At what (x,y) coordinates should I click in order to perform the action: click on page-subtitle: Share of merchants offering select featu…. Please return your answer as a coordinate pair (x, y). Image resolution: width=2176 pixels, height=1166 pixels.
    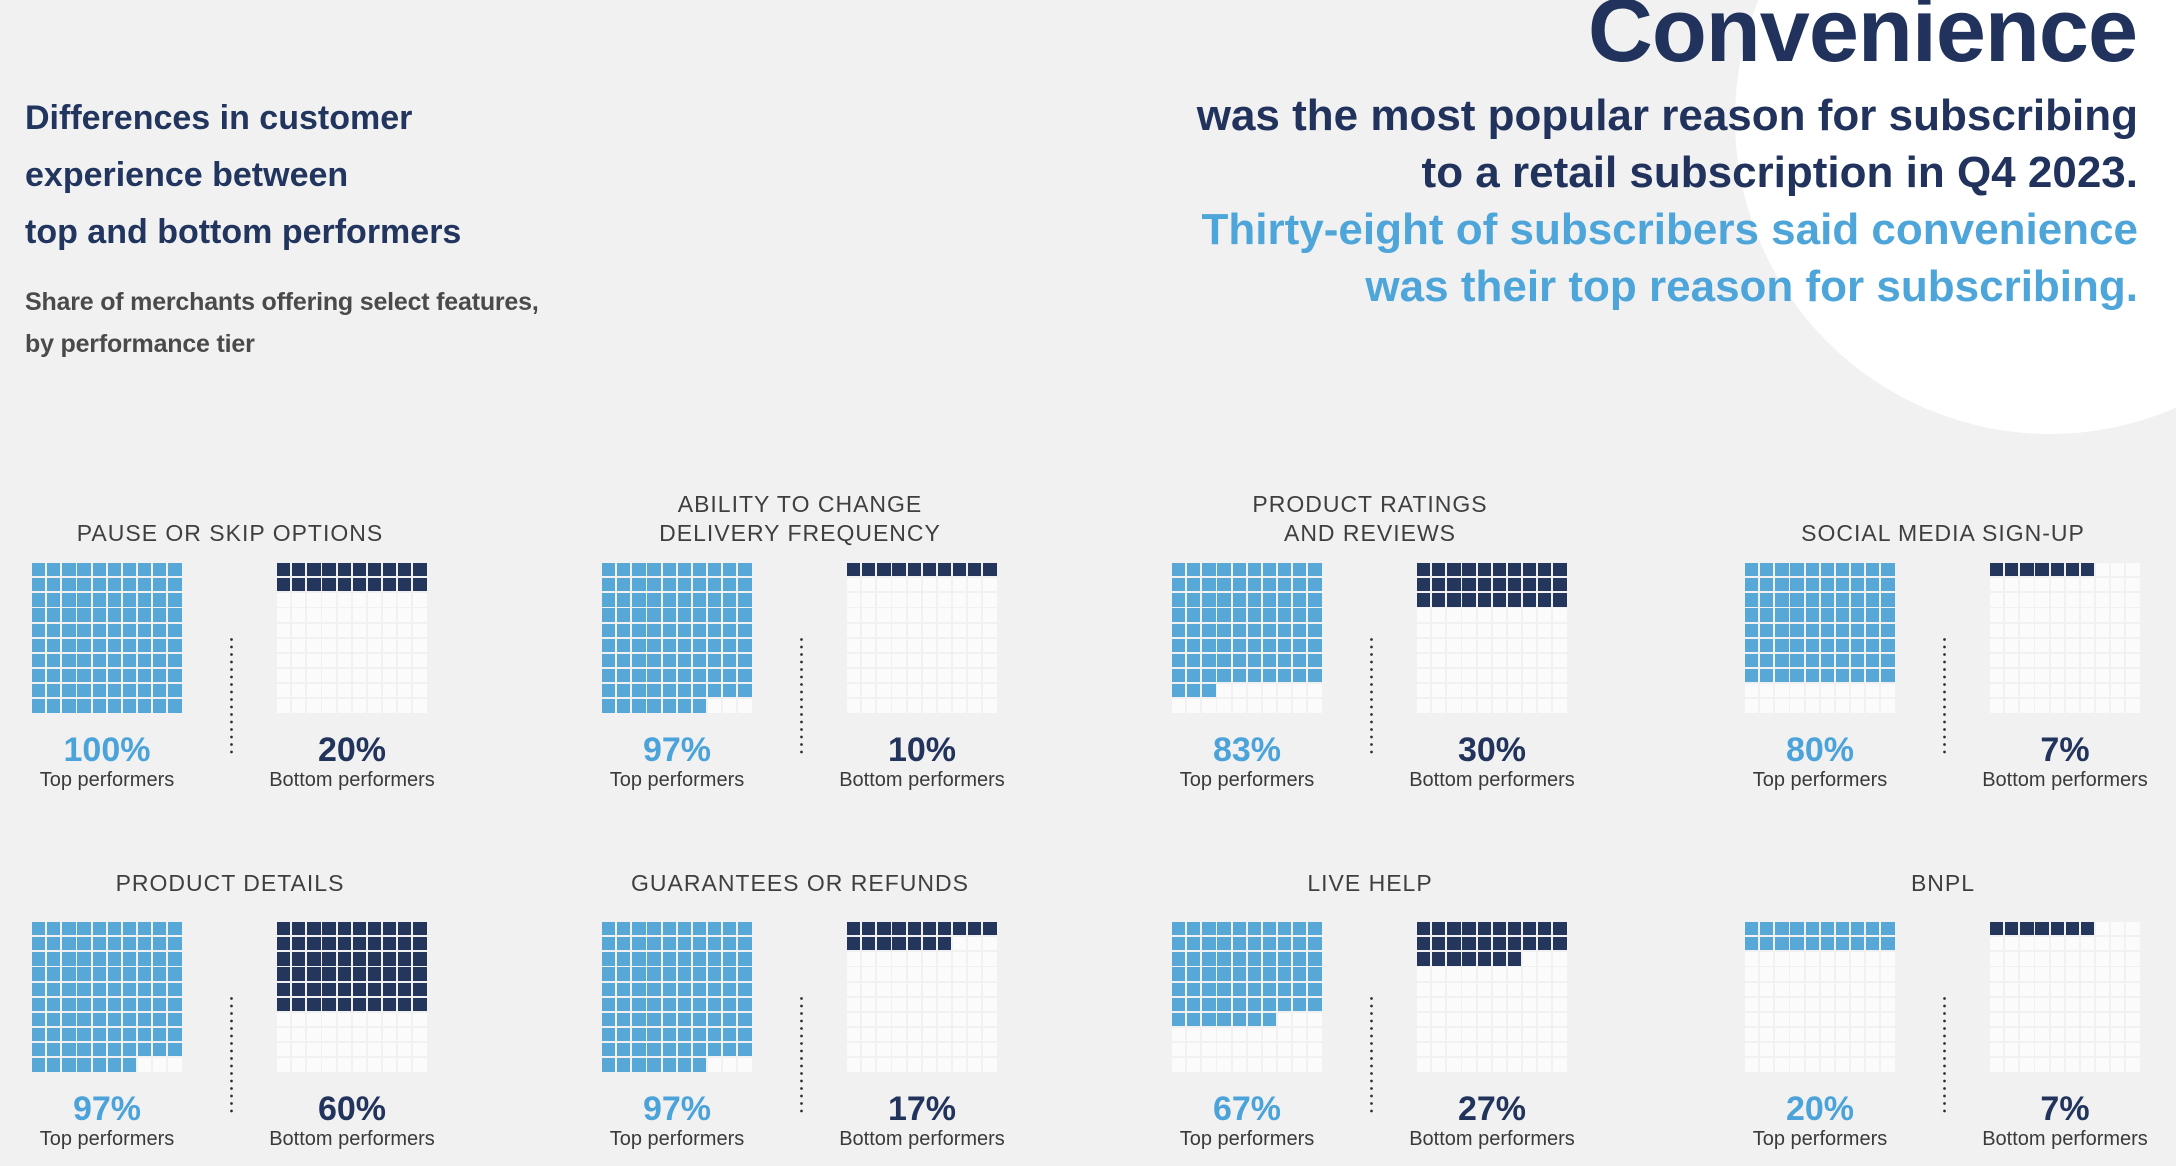
    Looking at the image, I should click on (282, 323).